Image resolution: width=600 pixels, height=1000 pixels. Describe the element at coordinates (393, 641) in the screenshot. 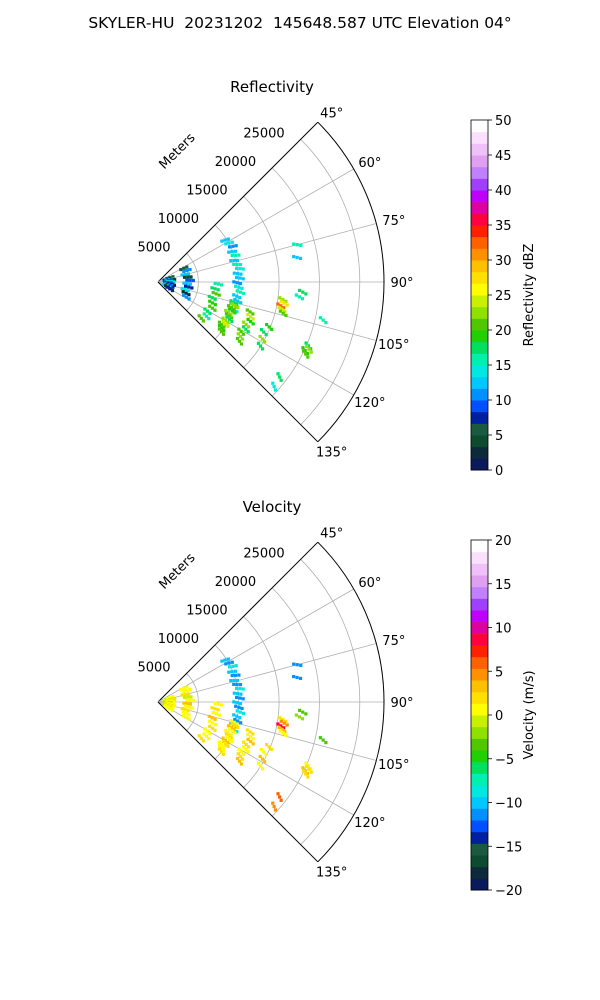

I see `theta-tick-label: 75°` at that location.